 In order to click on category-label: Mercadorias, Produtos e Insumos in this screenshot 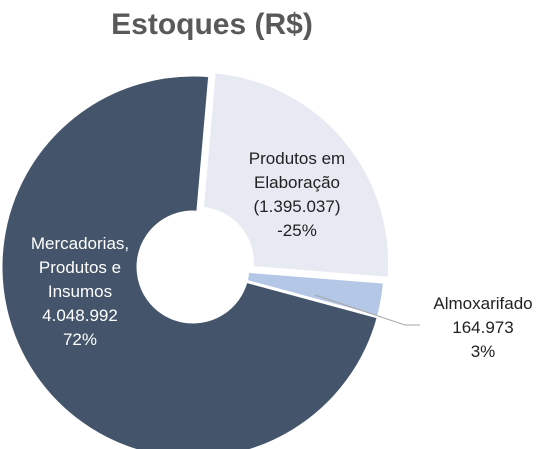, I will do `click(80, 267)`.